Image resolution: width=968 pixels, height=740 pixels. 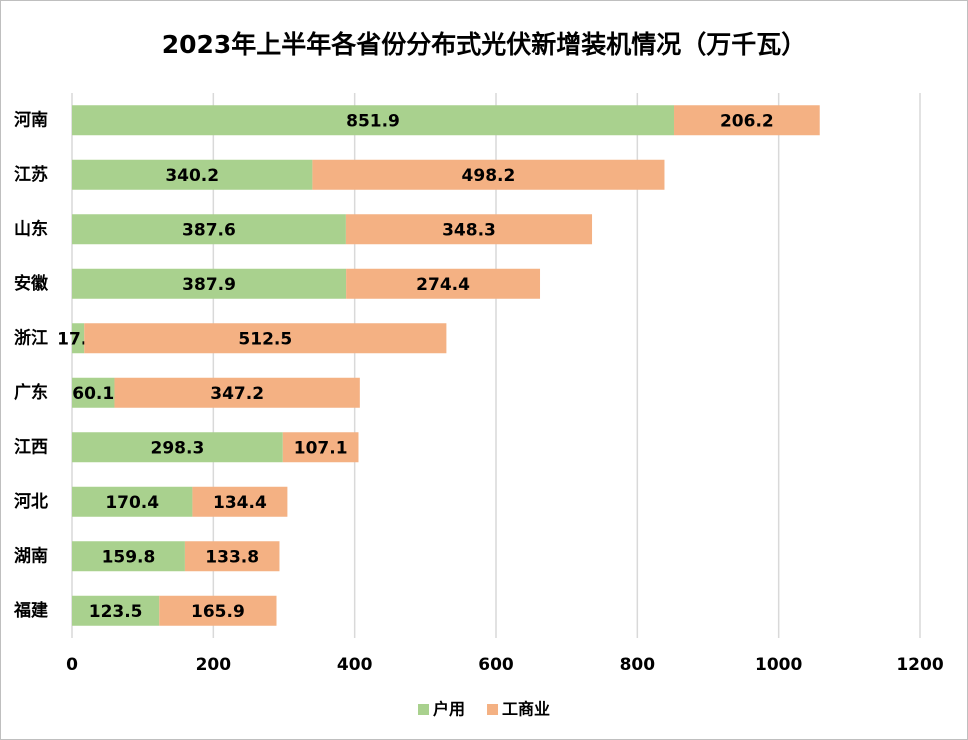 I want to click on x-tick-label: 600, so click(x=496, y=665).